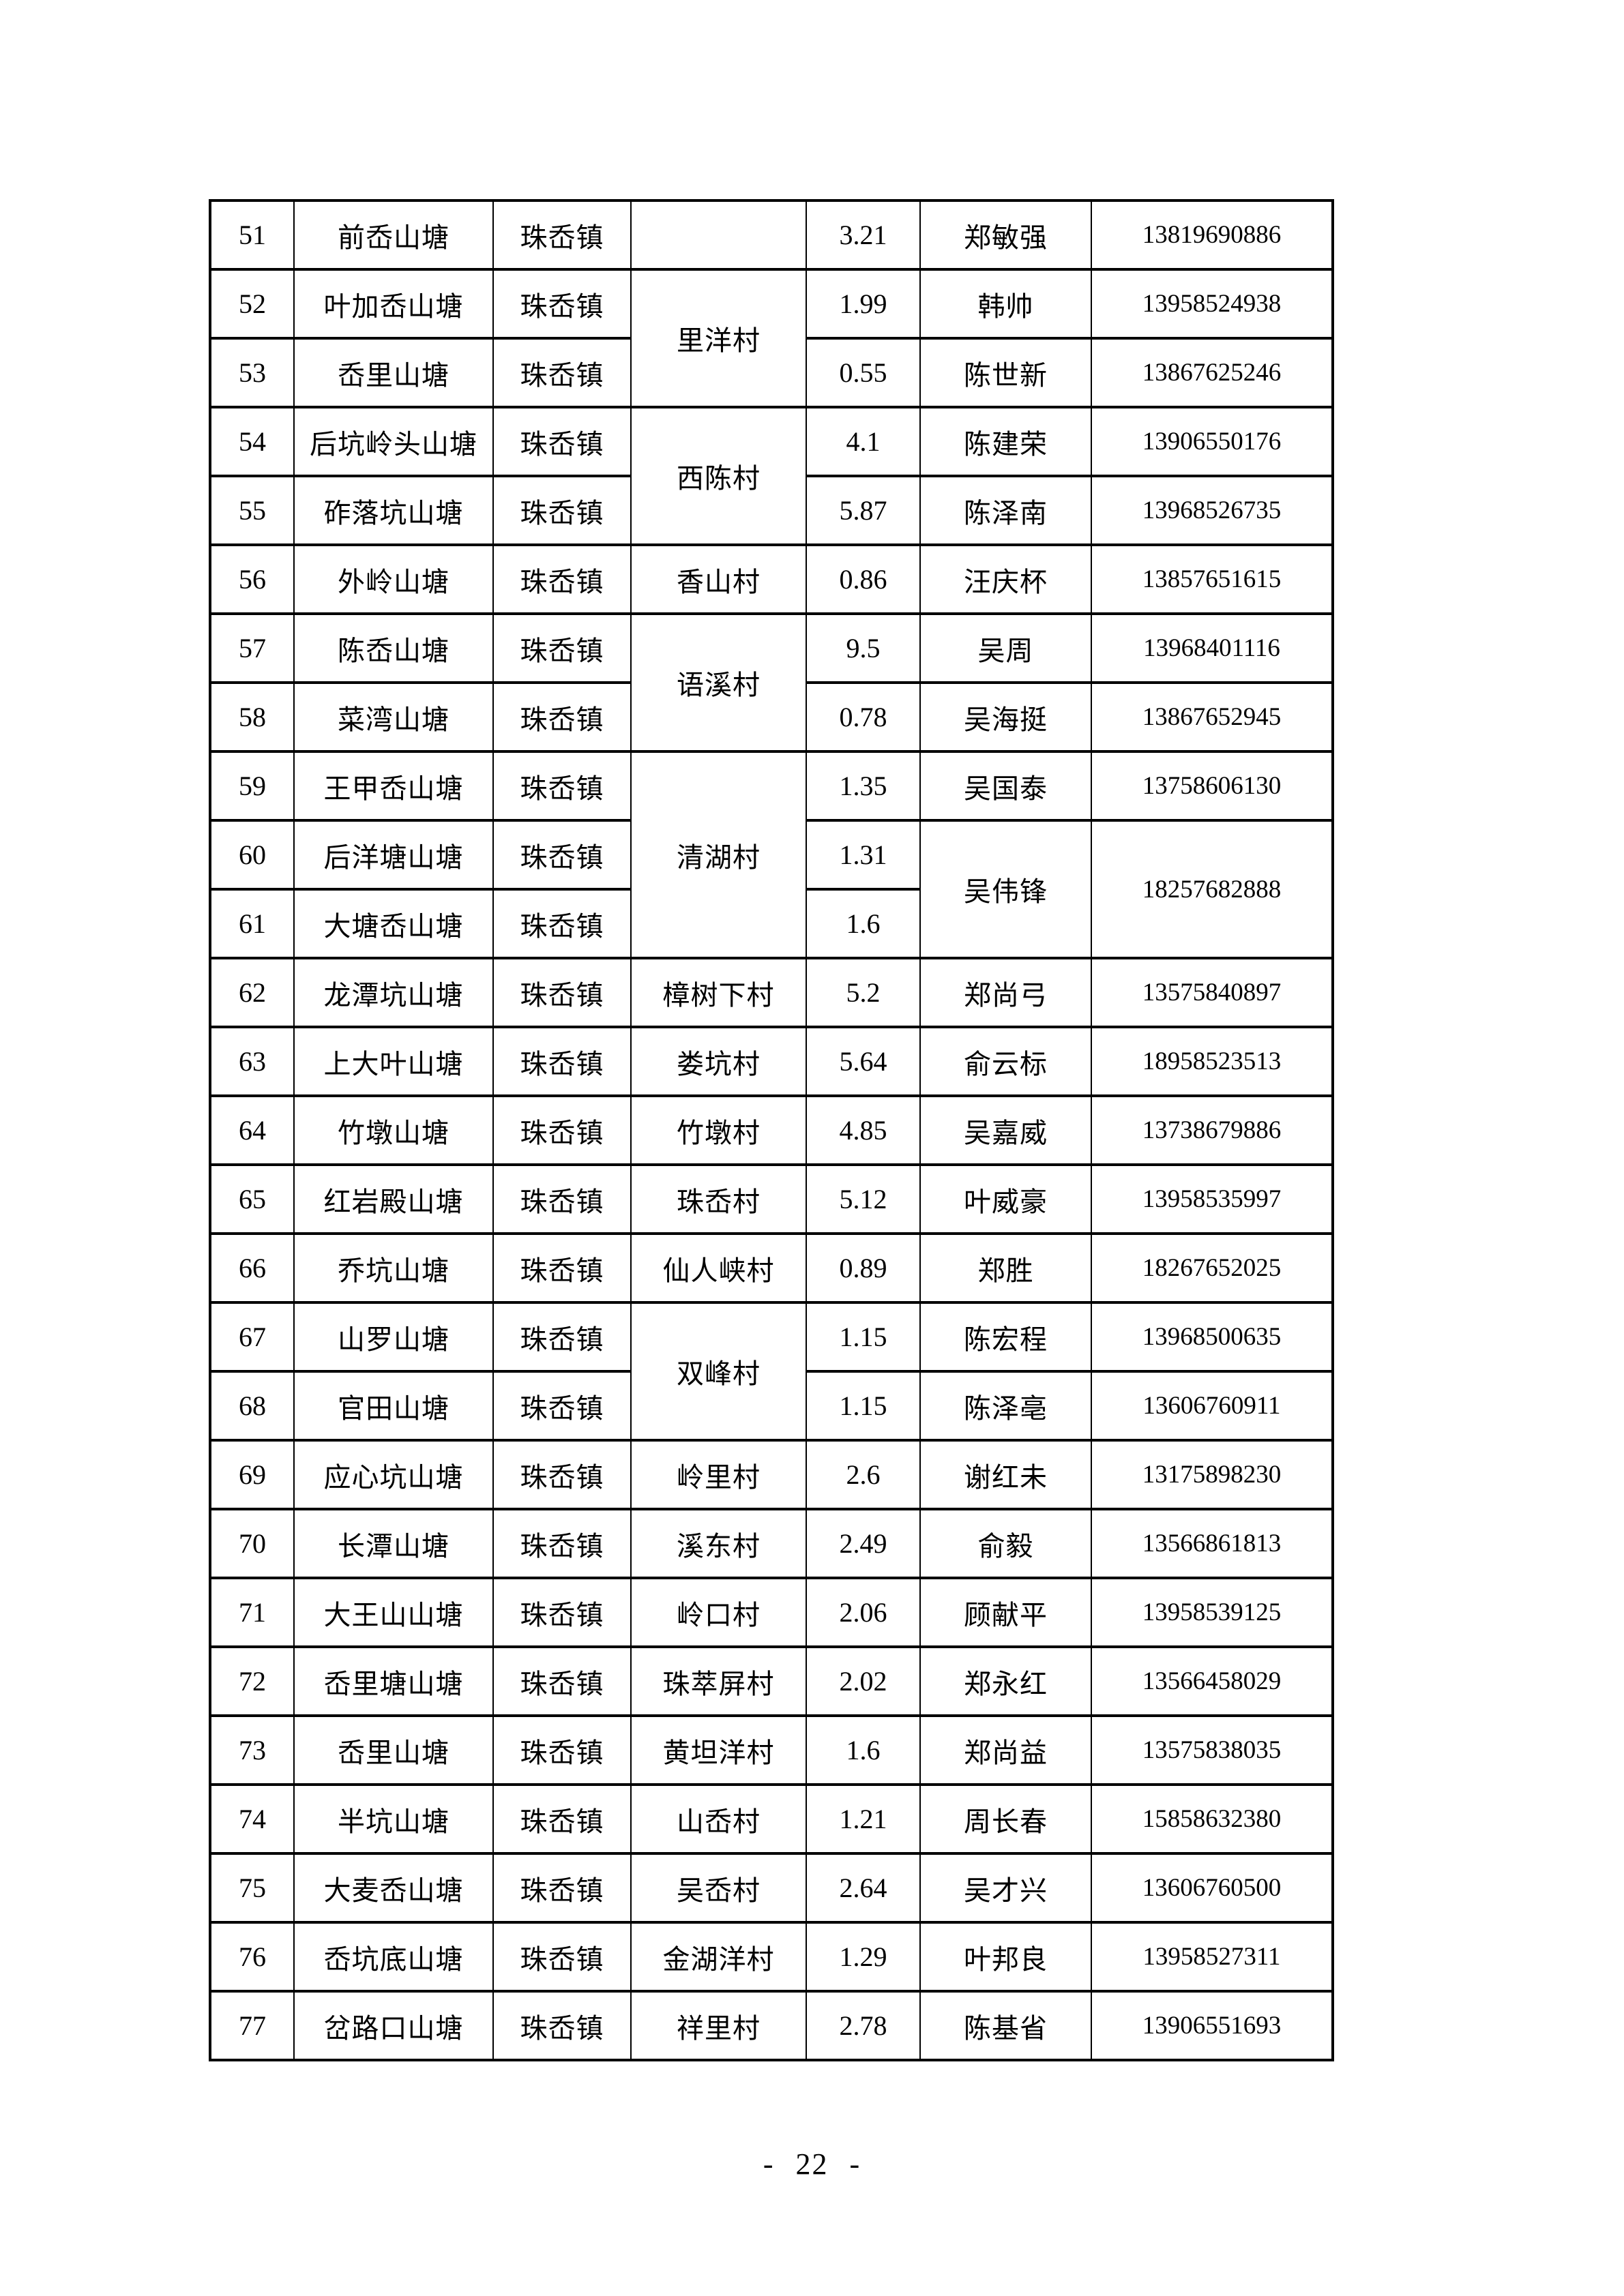 Image resolution: width=1624 pixels, height=2296 pixels. What do you see at coordinates (252, 1130) in the screenshot?
I see `cell-index: 64` at bounding box center [252, 1130].